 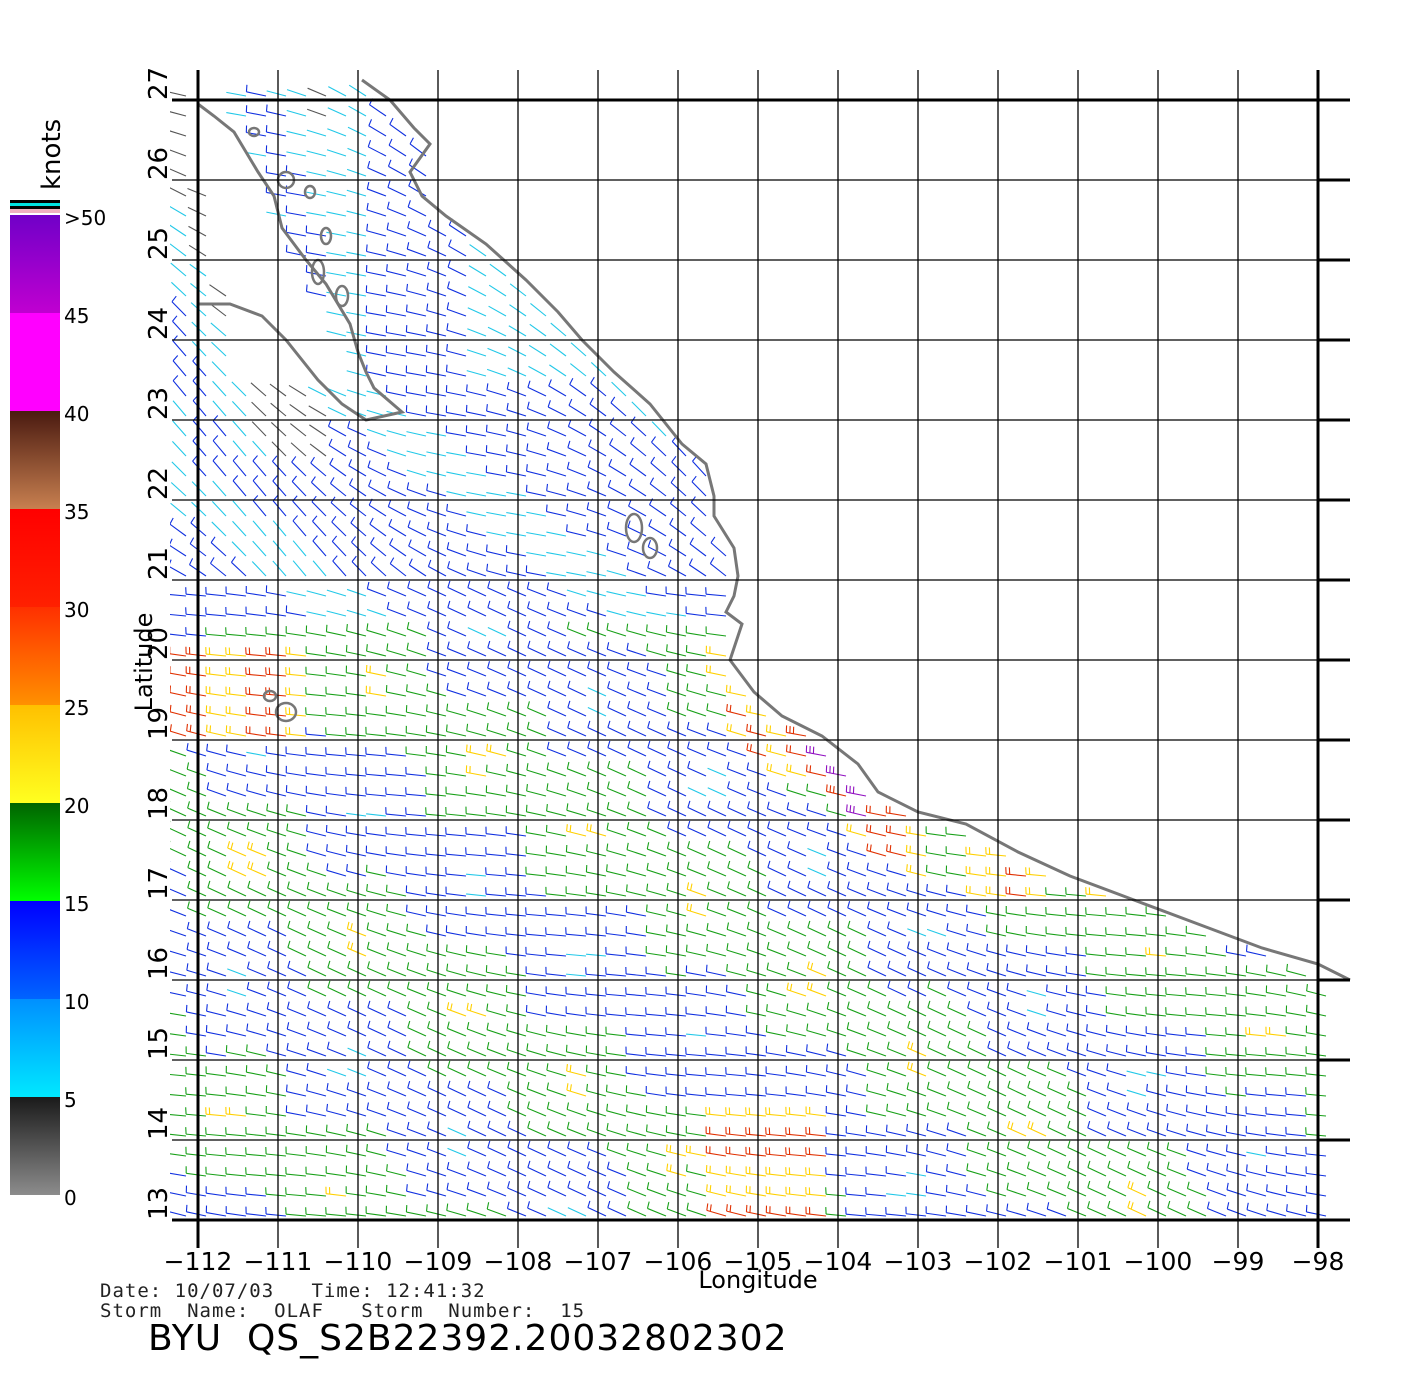 I want to click on lat-tick-label: 21, so click(x=159, y=563).